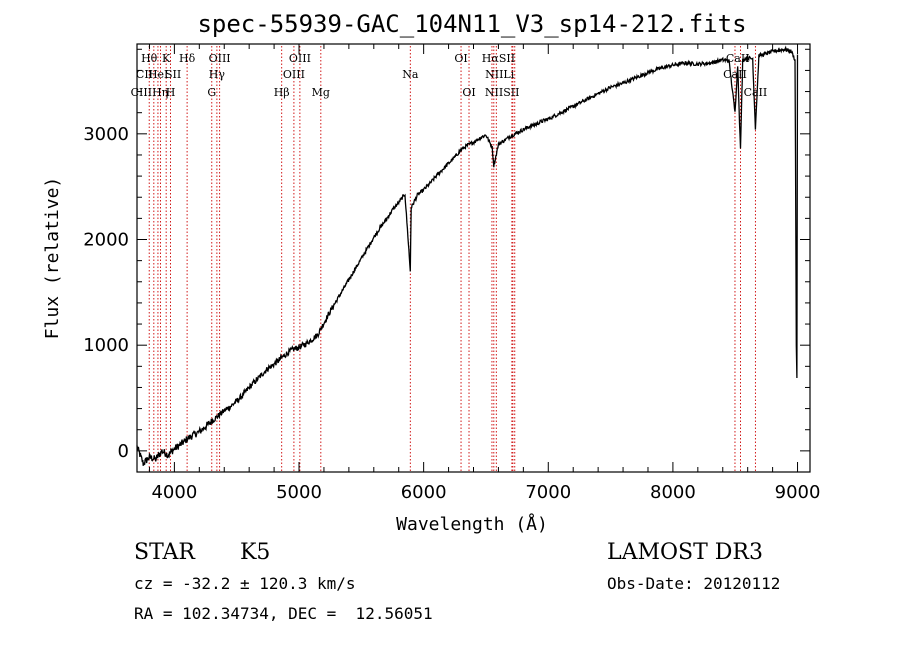 This screenshot has height=649, width=900. I want to click on y-tick-label: 2000, so click(106, 240).